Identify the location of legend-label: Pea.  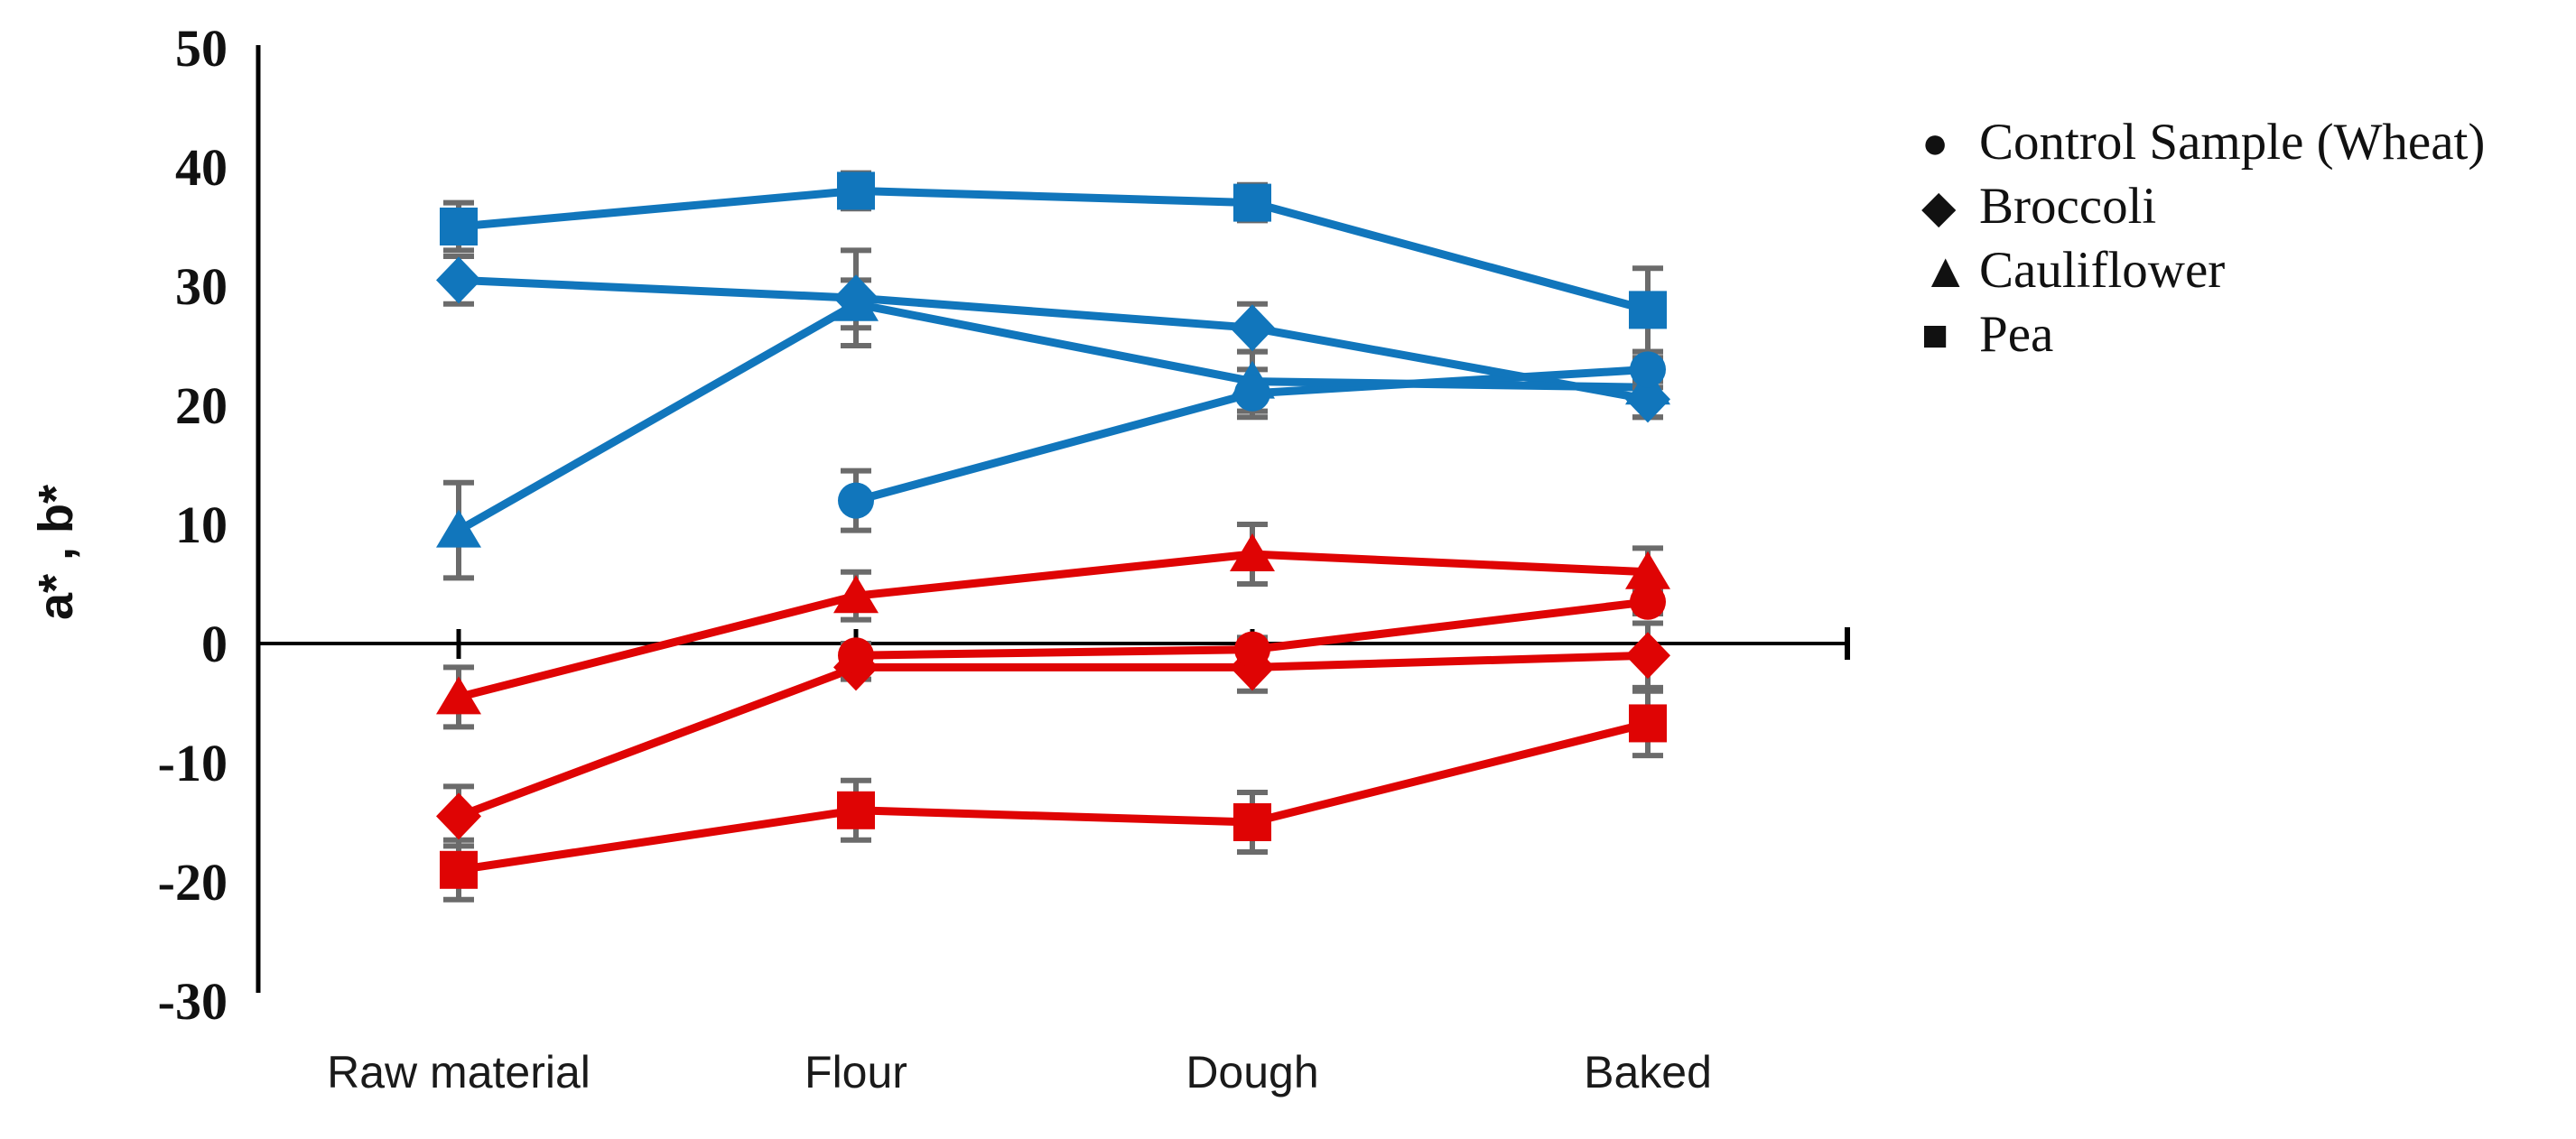
(2016, 335).